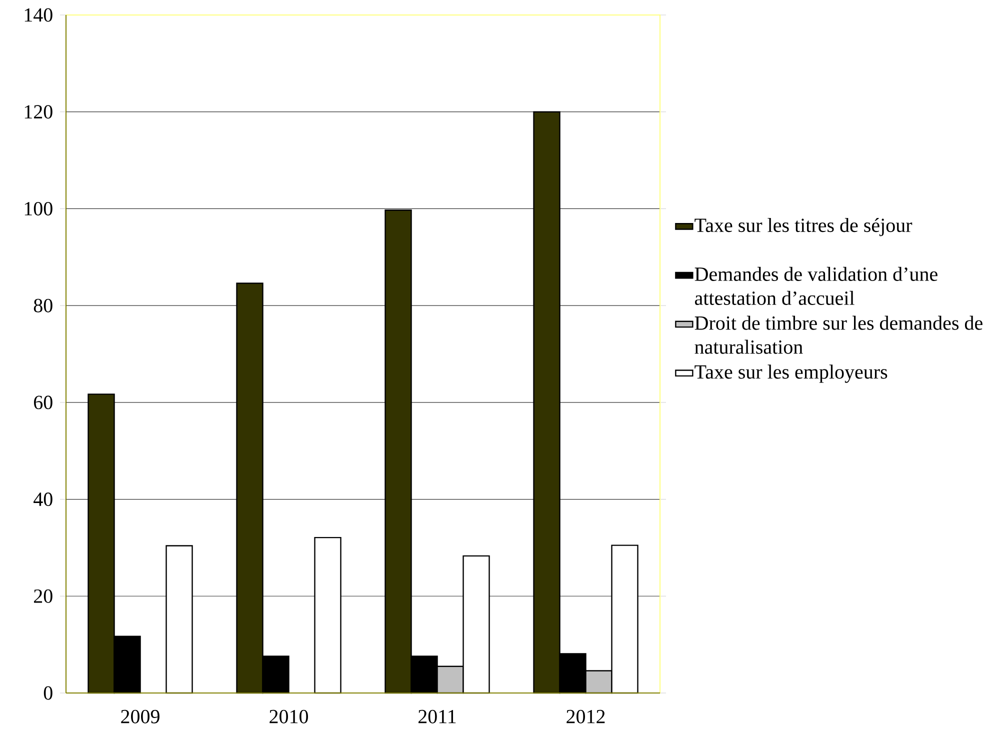 This screenshot has width=992, height=747. What do you see at coordinates (140, 717) in the screenshot?
I see `x-tick-label: 2009` at bounding box center [140, 717].